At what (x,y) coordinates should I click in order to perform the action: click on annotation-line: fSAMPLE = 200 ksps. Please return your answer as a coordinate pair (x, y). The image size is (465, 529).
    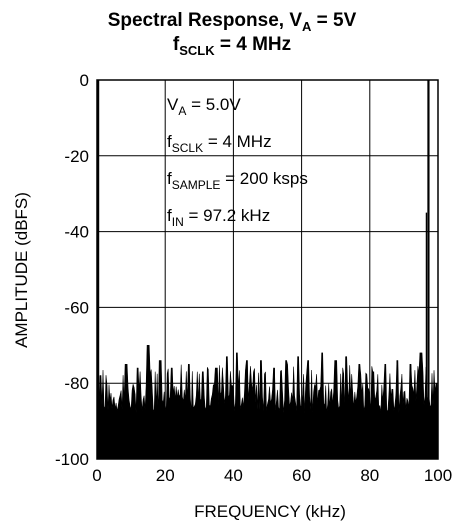
    Looking at the image, I should click on (237, 180).